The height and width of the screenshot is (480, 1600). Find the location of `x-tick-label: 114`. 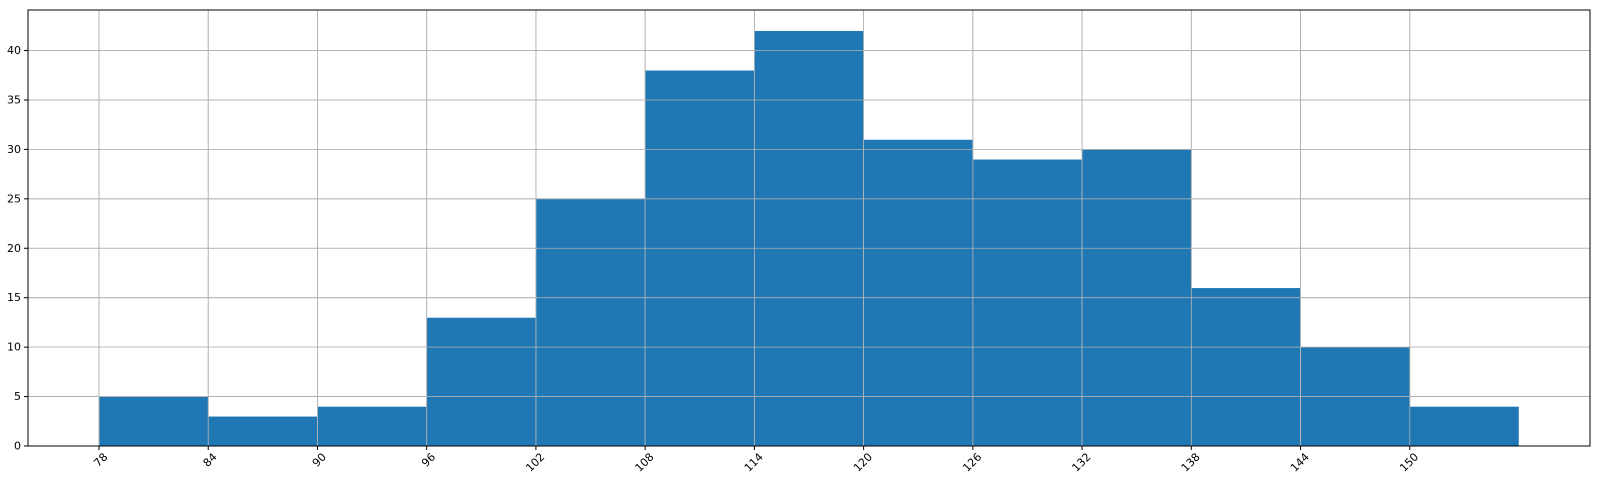

x-tick-label: 114 is located at coordinates (754, 462).